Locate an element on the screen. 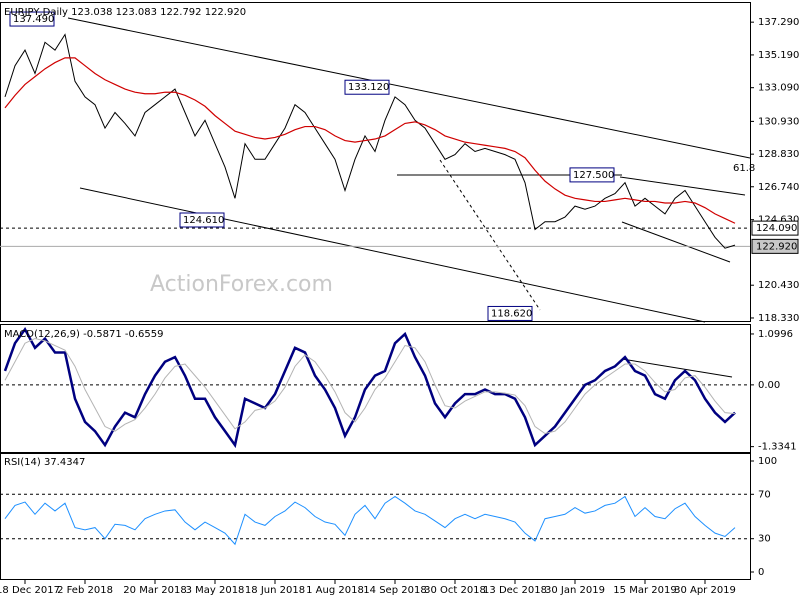  x-tick-label: 15 Mar 2019 is located at coordinates (644, 590).